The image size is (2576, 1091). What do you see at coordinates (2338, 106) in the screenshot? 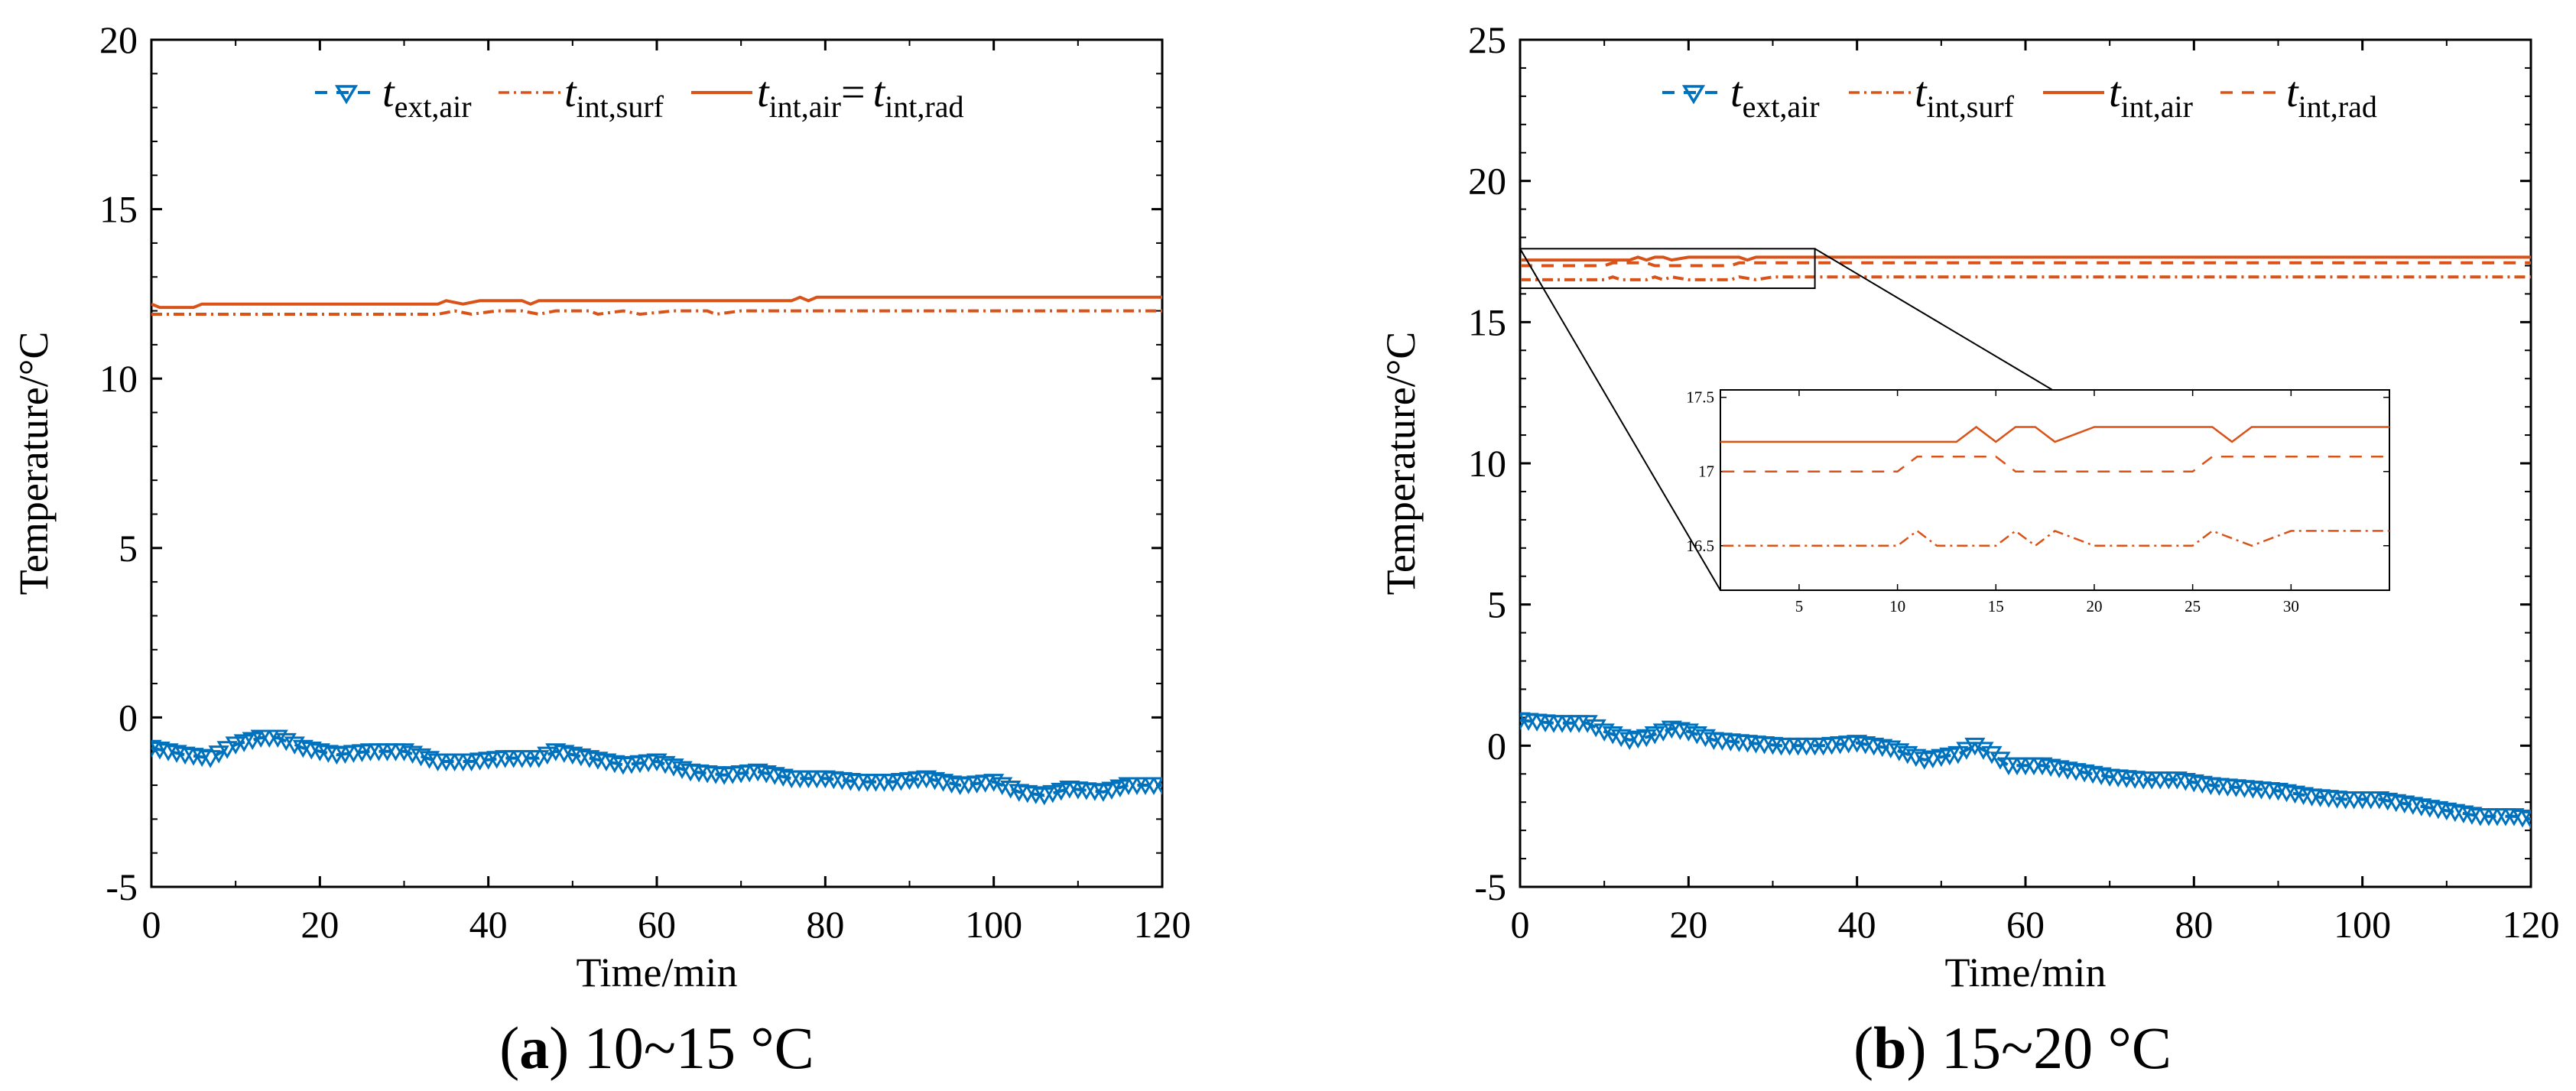
I see `legend-b-int-rad-sub: int,rad` at bounding box center [2338, 106].